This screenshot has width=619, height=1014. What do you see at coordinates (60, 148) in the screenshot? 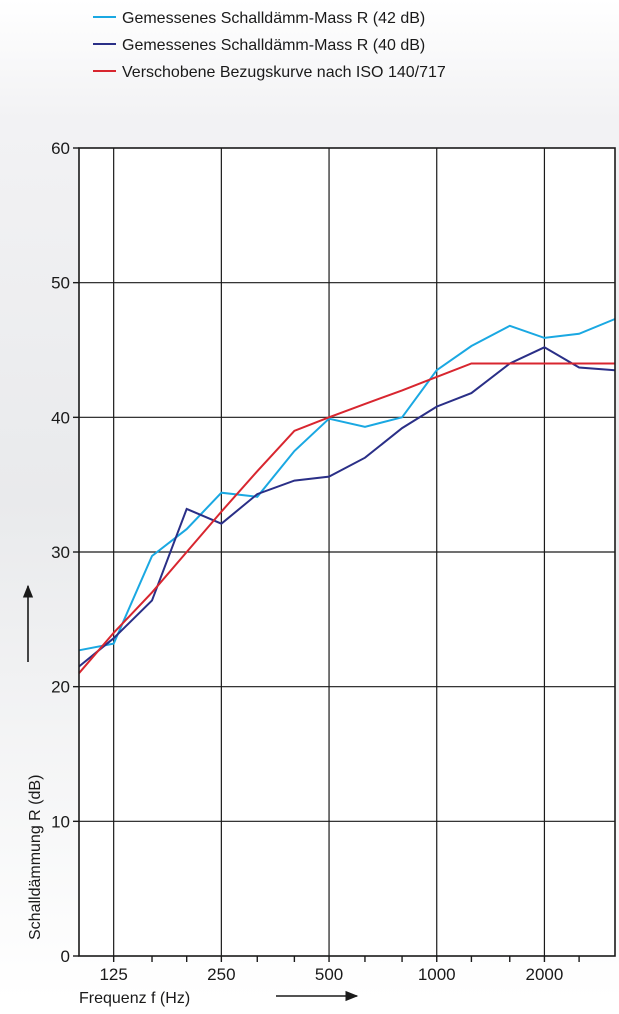
I see `y-tick-label: 60` at bounding box center [60, 148].